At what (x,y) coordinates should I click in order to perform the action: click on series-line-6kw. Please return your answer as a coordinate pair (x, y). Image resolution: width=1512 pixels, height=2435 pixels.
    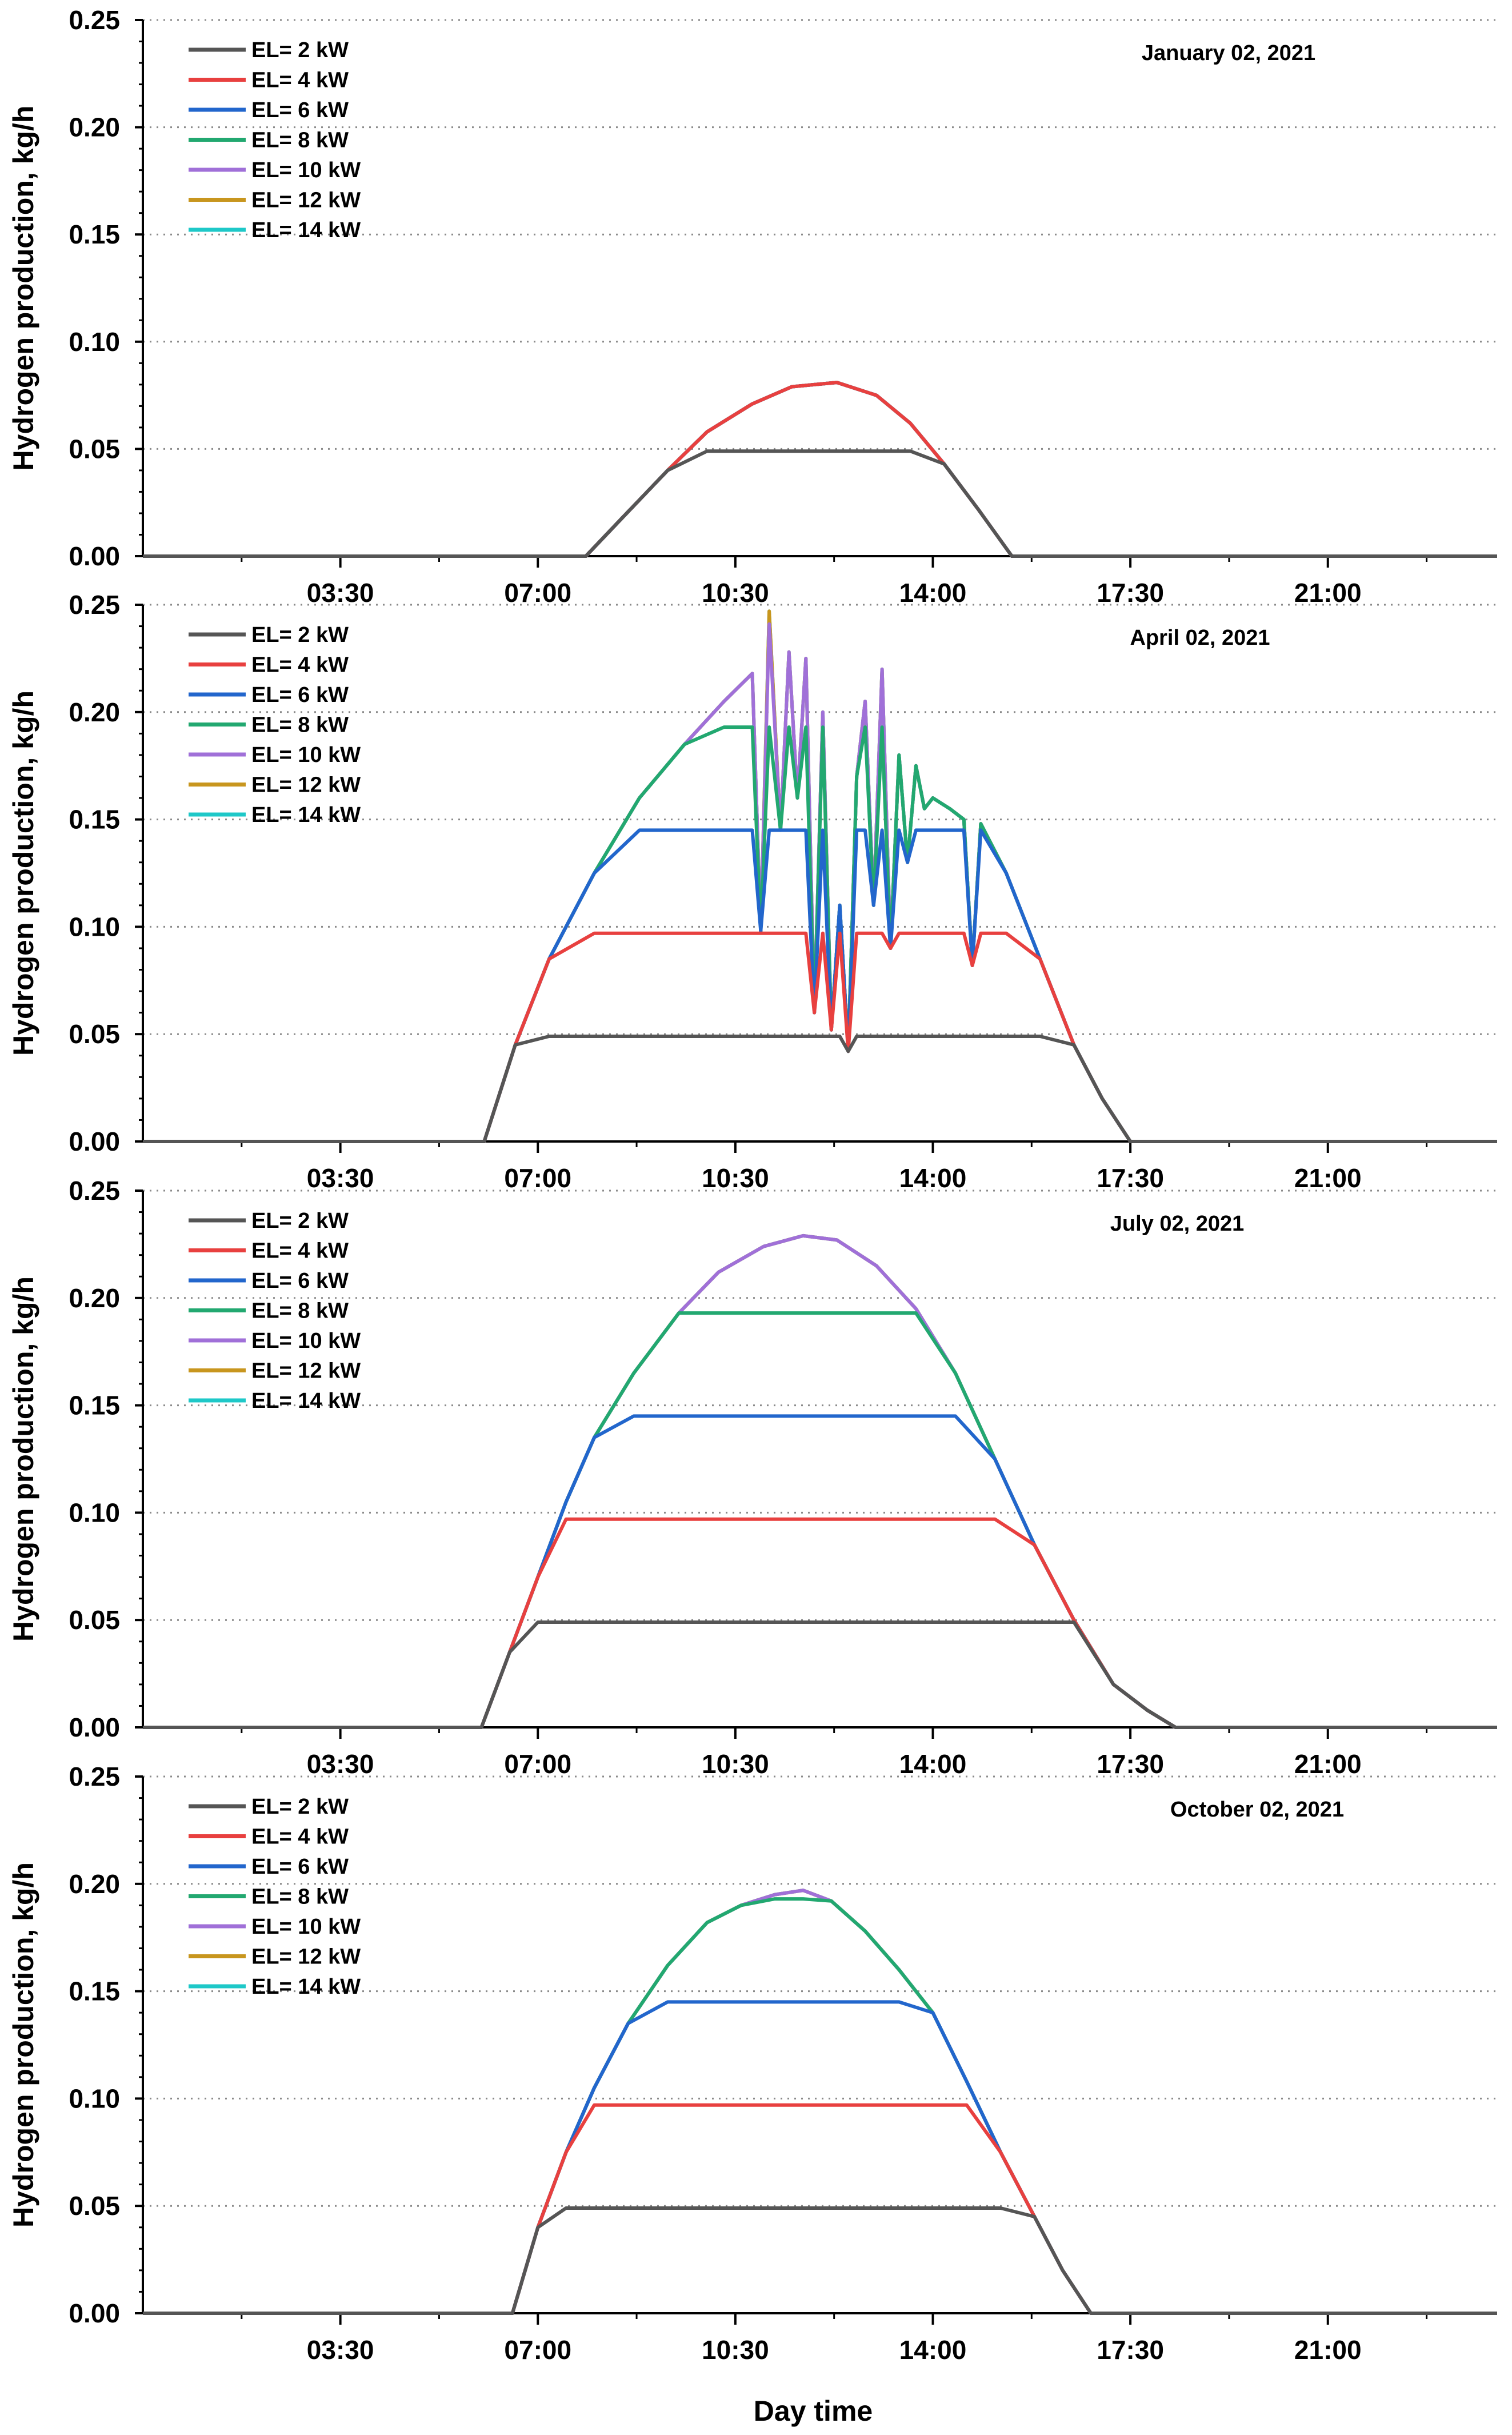
    Looking at the image, I should click on (820, 985).